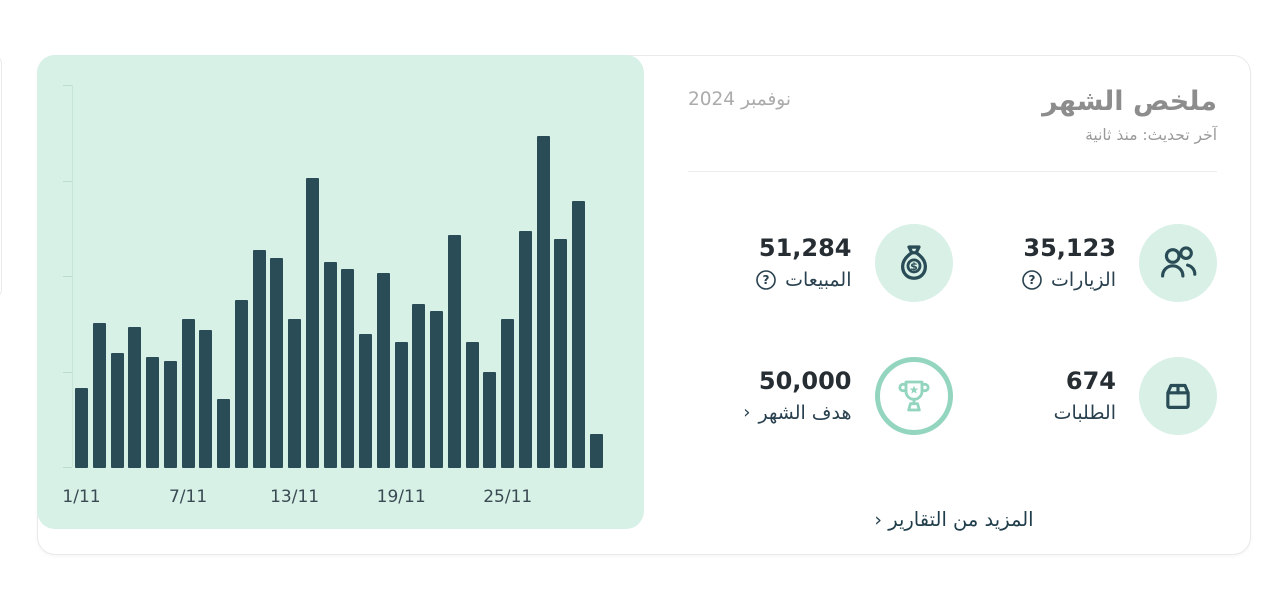 This screenshot has width=1280, height=596. I want to click on bar-9/11, so click(223, 433).